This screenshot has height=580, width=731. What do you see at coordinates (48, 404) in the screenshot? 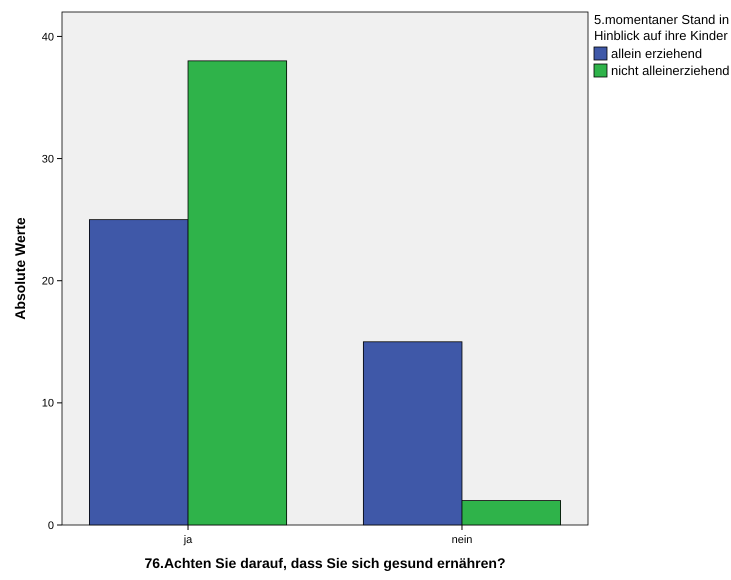
I see `y-tick-label: 10` at bounding box center [48, 404].